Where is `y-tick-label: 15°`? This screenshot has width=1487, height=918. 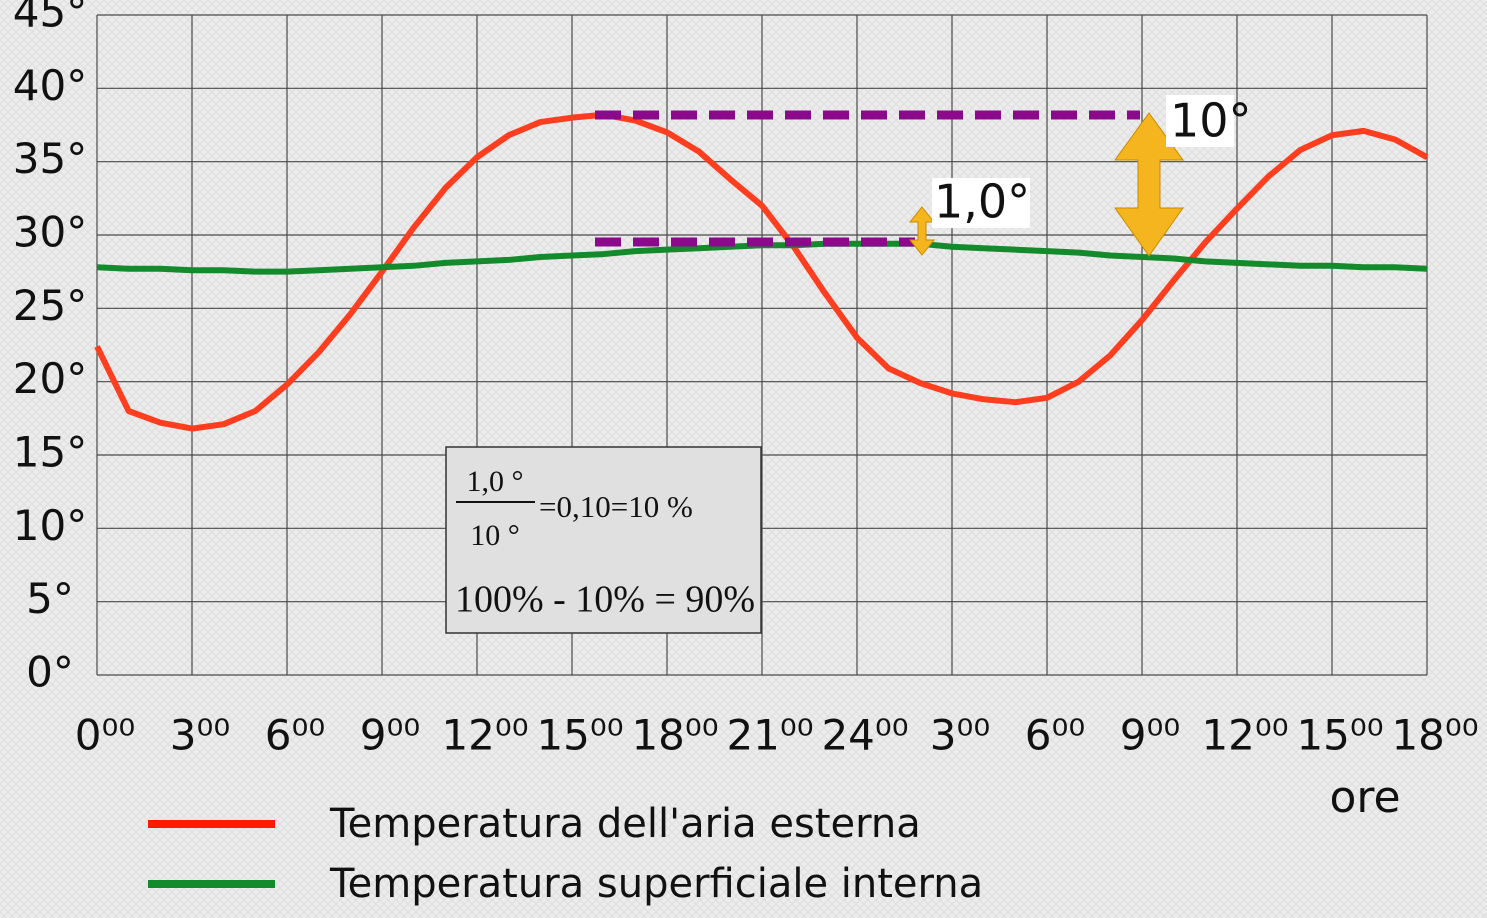 y-tick-label: 15° is located at coordinates (50, 452).